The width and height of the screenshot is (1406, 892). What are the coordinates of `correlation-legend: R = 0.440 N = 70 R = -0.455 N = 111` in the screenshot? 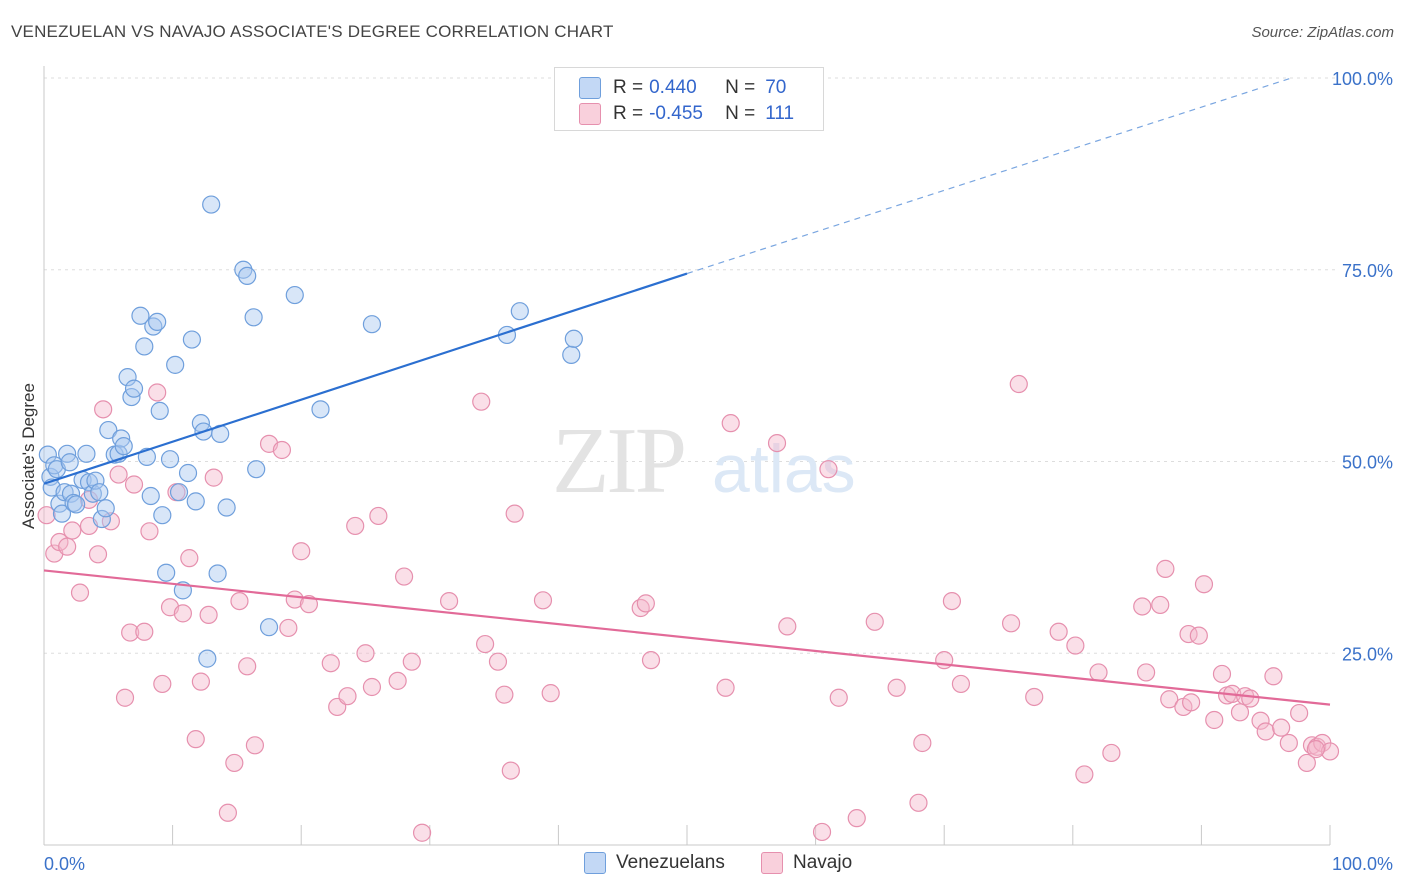 It's located at (689, 99).